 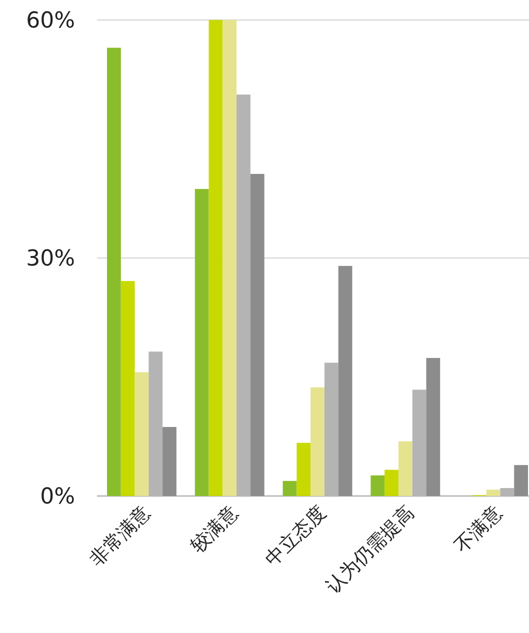 I want to click on x-tick-label: 非常满意, so click(x=120, y=536).